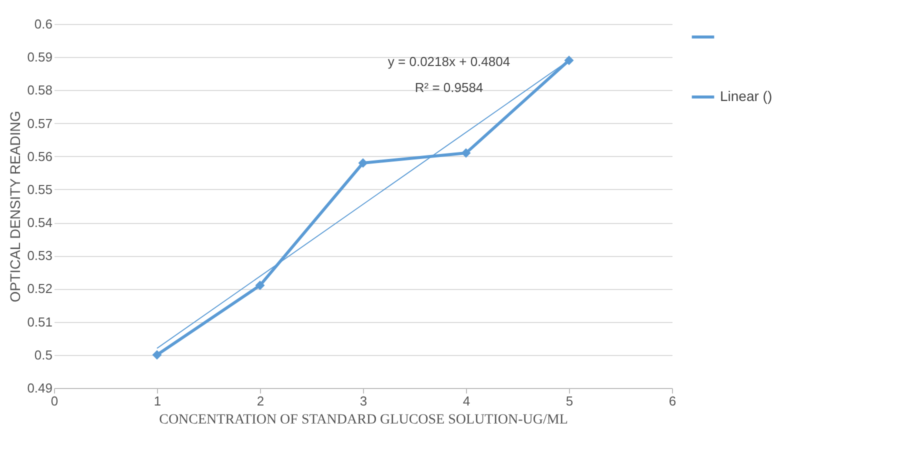 Image resolution: width=909 pixels, height=461 pixels. What do you see at coordinates (15, 206) in the screenshot?
I see `y-axis-title: OPTICAL DENSITY READING` at bounding box center [15, 206].